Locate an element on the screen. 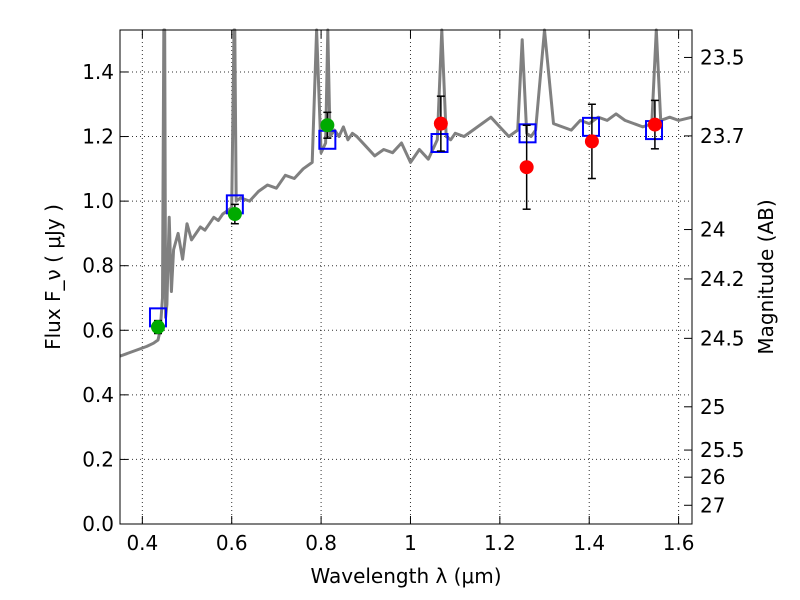  x-tick-label: 0.8 is located at coordinates (321, 543).